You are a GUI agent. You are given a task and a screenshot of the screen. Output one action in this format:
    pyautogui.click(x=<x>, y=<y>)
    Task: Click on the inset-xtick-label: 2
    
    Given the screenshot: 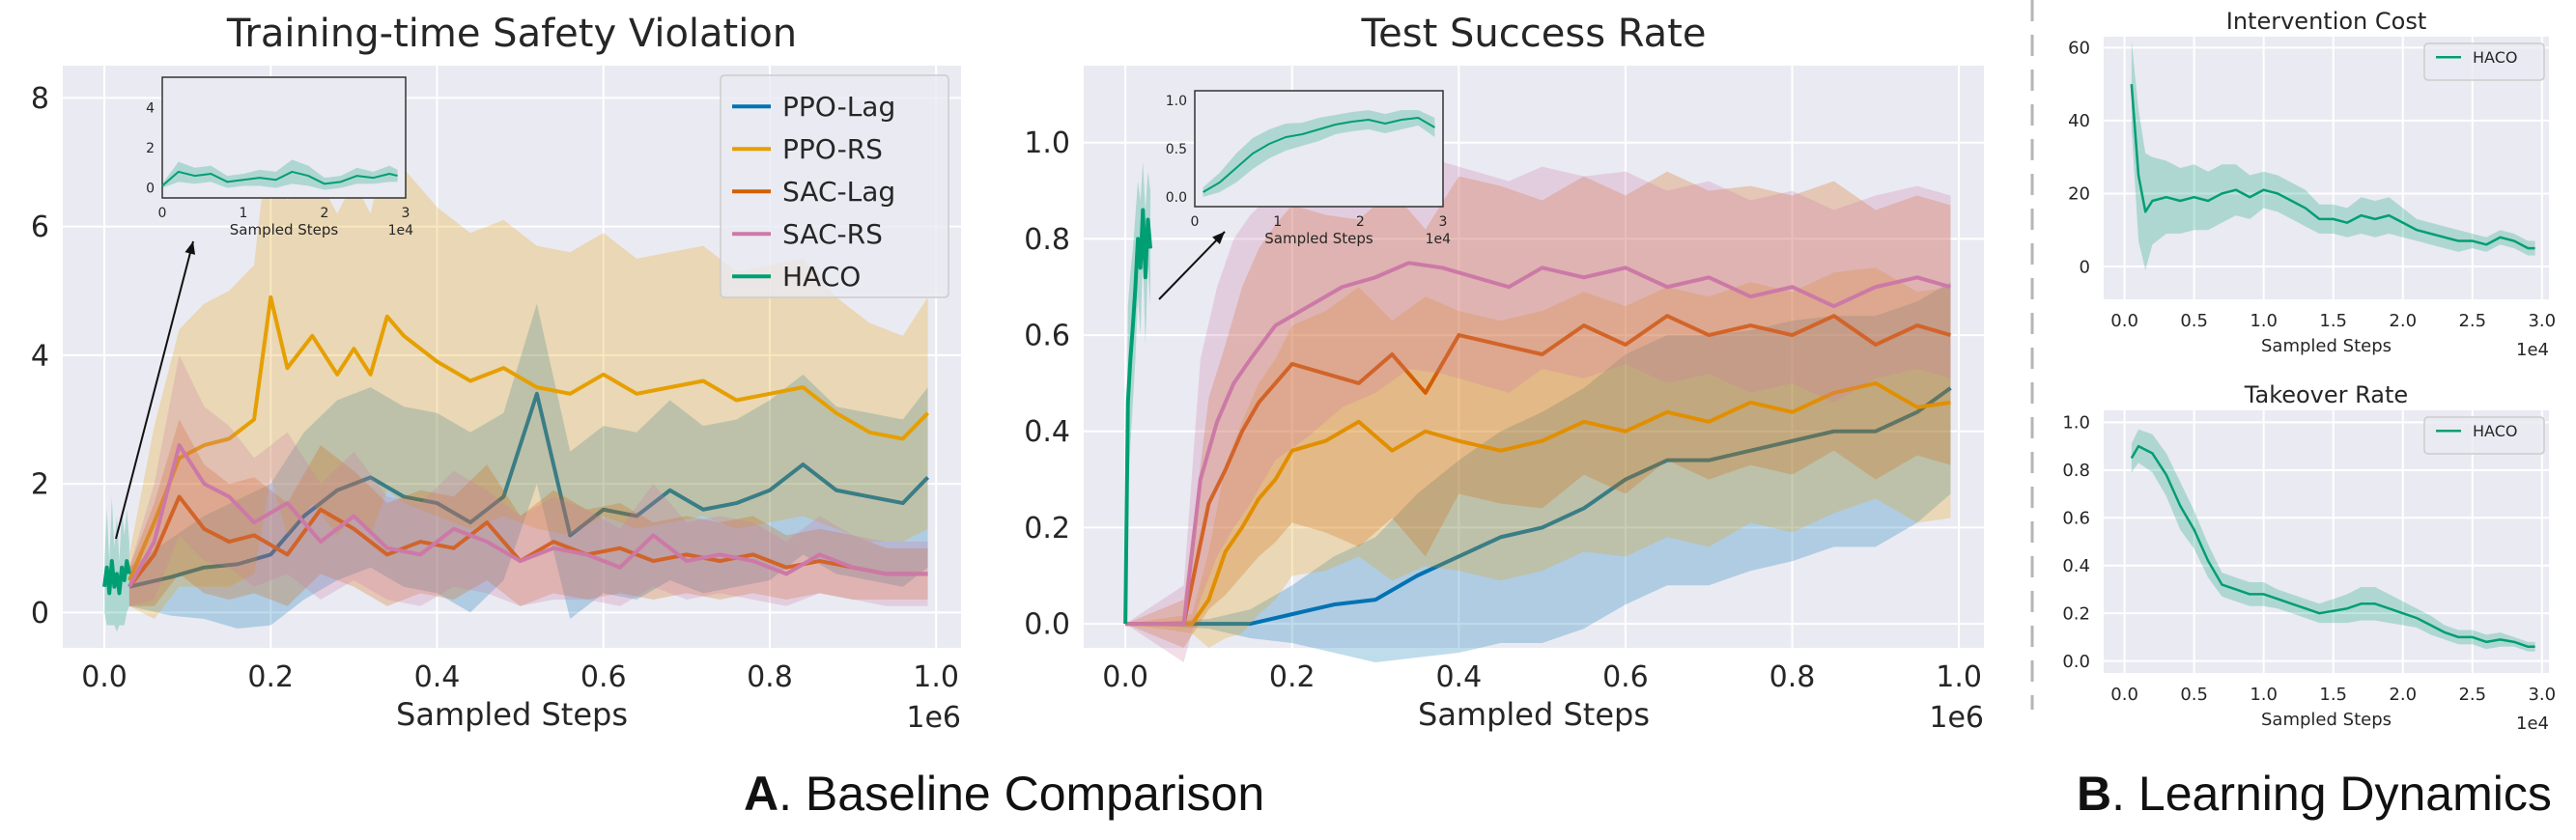 What is the action you would take?
    pyautogui.click(x=1360, y=222)
    